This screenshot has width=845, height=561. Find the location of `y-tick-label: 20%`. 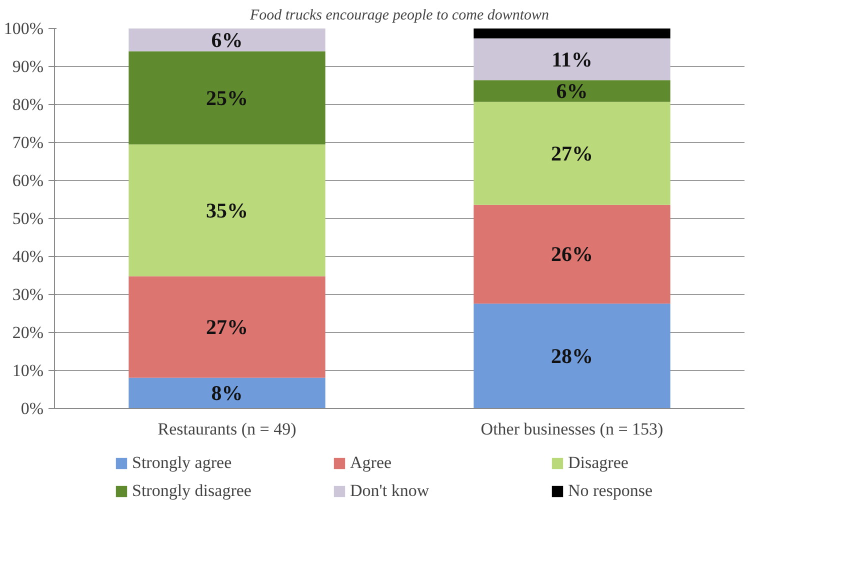

y-tick-label: 20% is located at coordinates (28, 332).